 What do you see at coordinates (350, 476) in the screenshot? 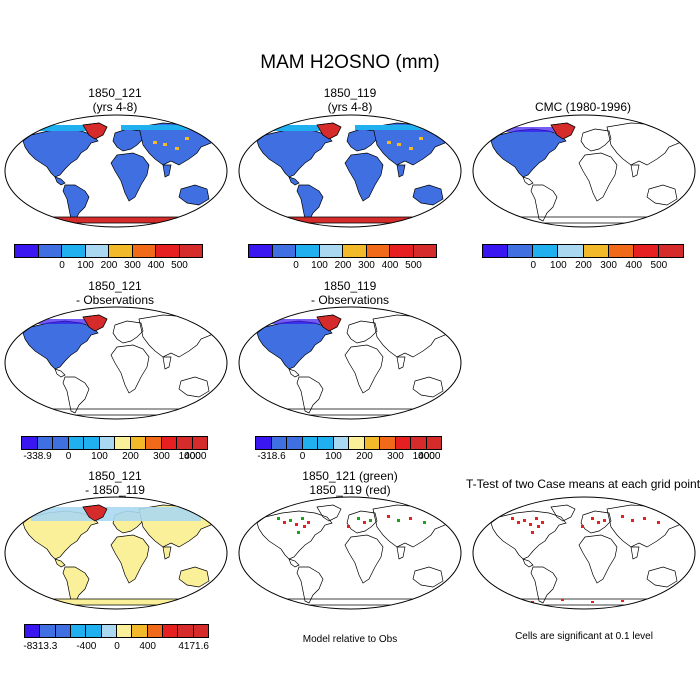
I see `panel-7-line1: 1850_121 (green)` at bounding box center [350, 476].